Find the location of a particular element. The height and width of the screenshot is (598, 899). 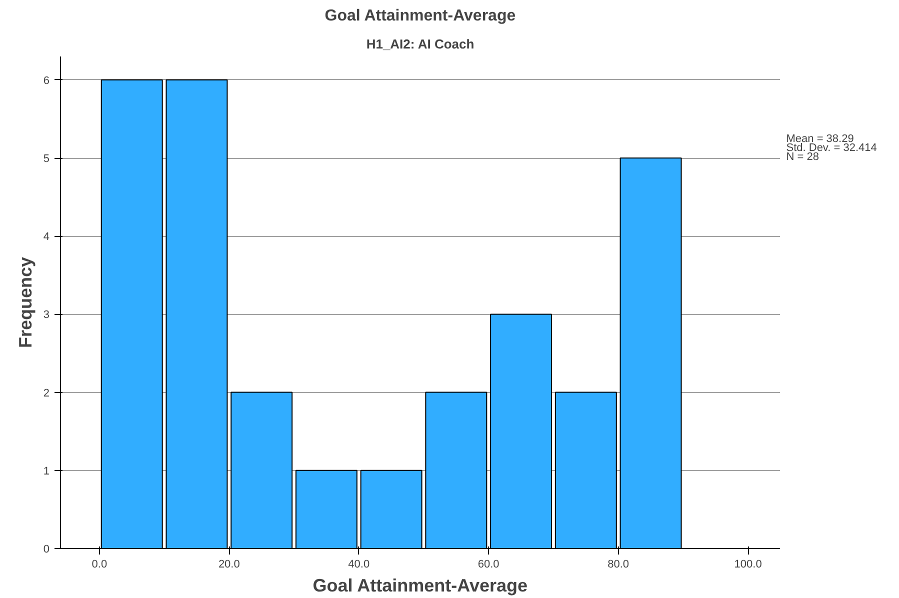

x-axis-title: Goal Attainment-Average is located at coordinates (420, 586).